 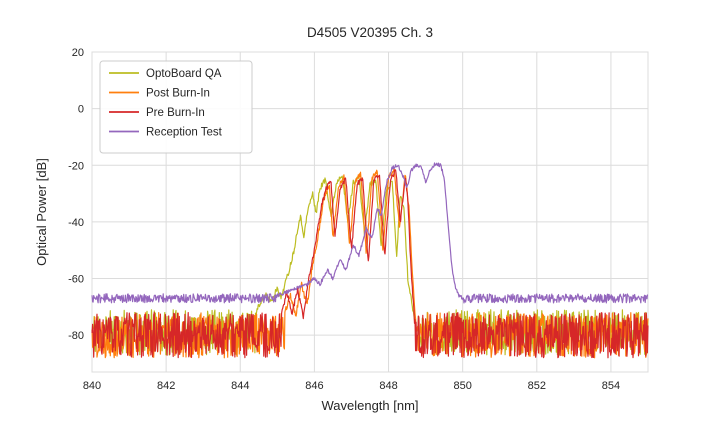 I want to click on x-tick-label: 850, so click(x=462, y=386).